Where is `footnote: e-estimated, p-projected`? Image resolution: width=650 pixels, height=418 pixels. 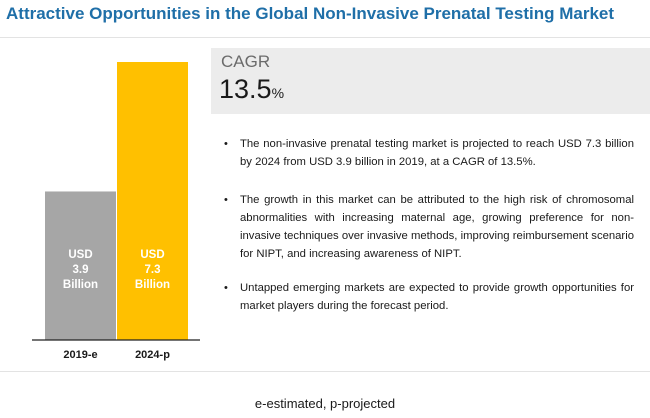 footnote: e-estimated, p-projected is located at coordinates (325, 403).